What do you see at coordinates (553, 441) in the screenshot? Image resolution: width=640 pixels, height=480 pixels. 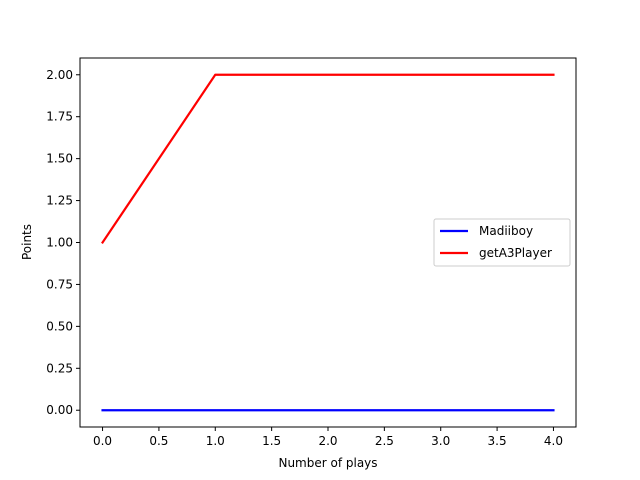 I see `x-tick-label: 4.0` at bounding box center [553, 441].